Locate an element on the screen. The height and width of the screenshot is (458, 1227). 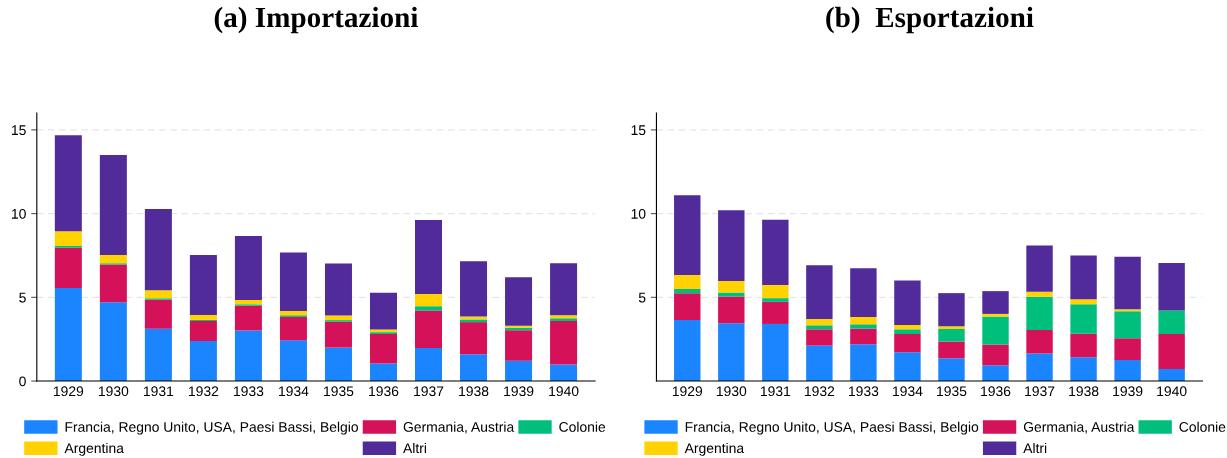
y-tick-label: 5 is located at coordinates (642, 297).